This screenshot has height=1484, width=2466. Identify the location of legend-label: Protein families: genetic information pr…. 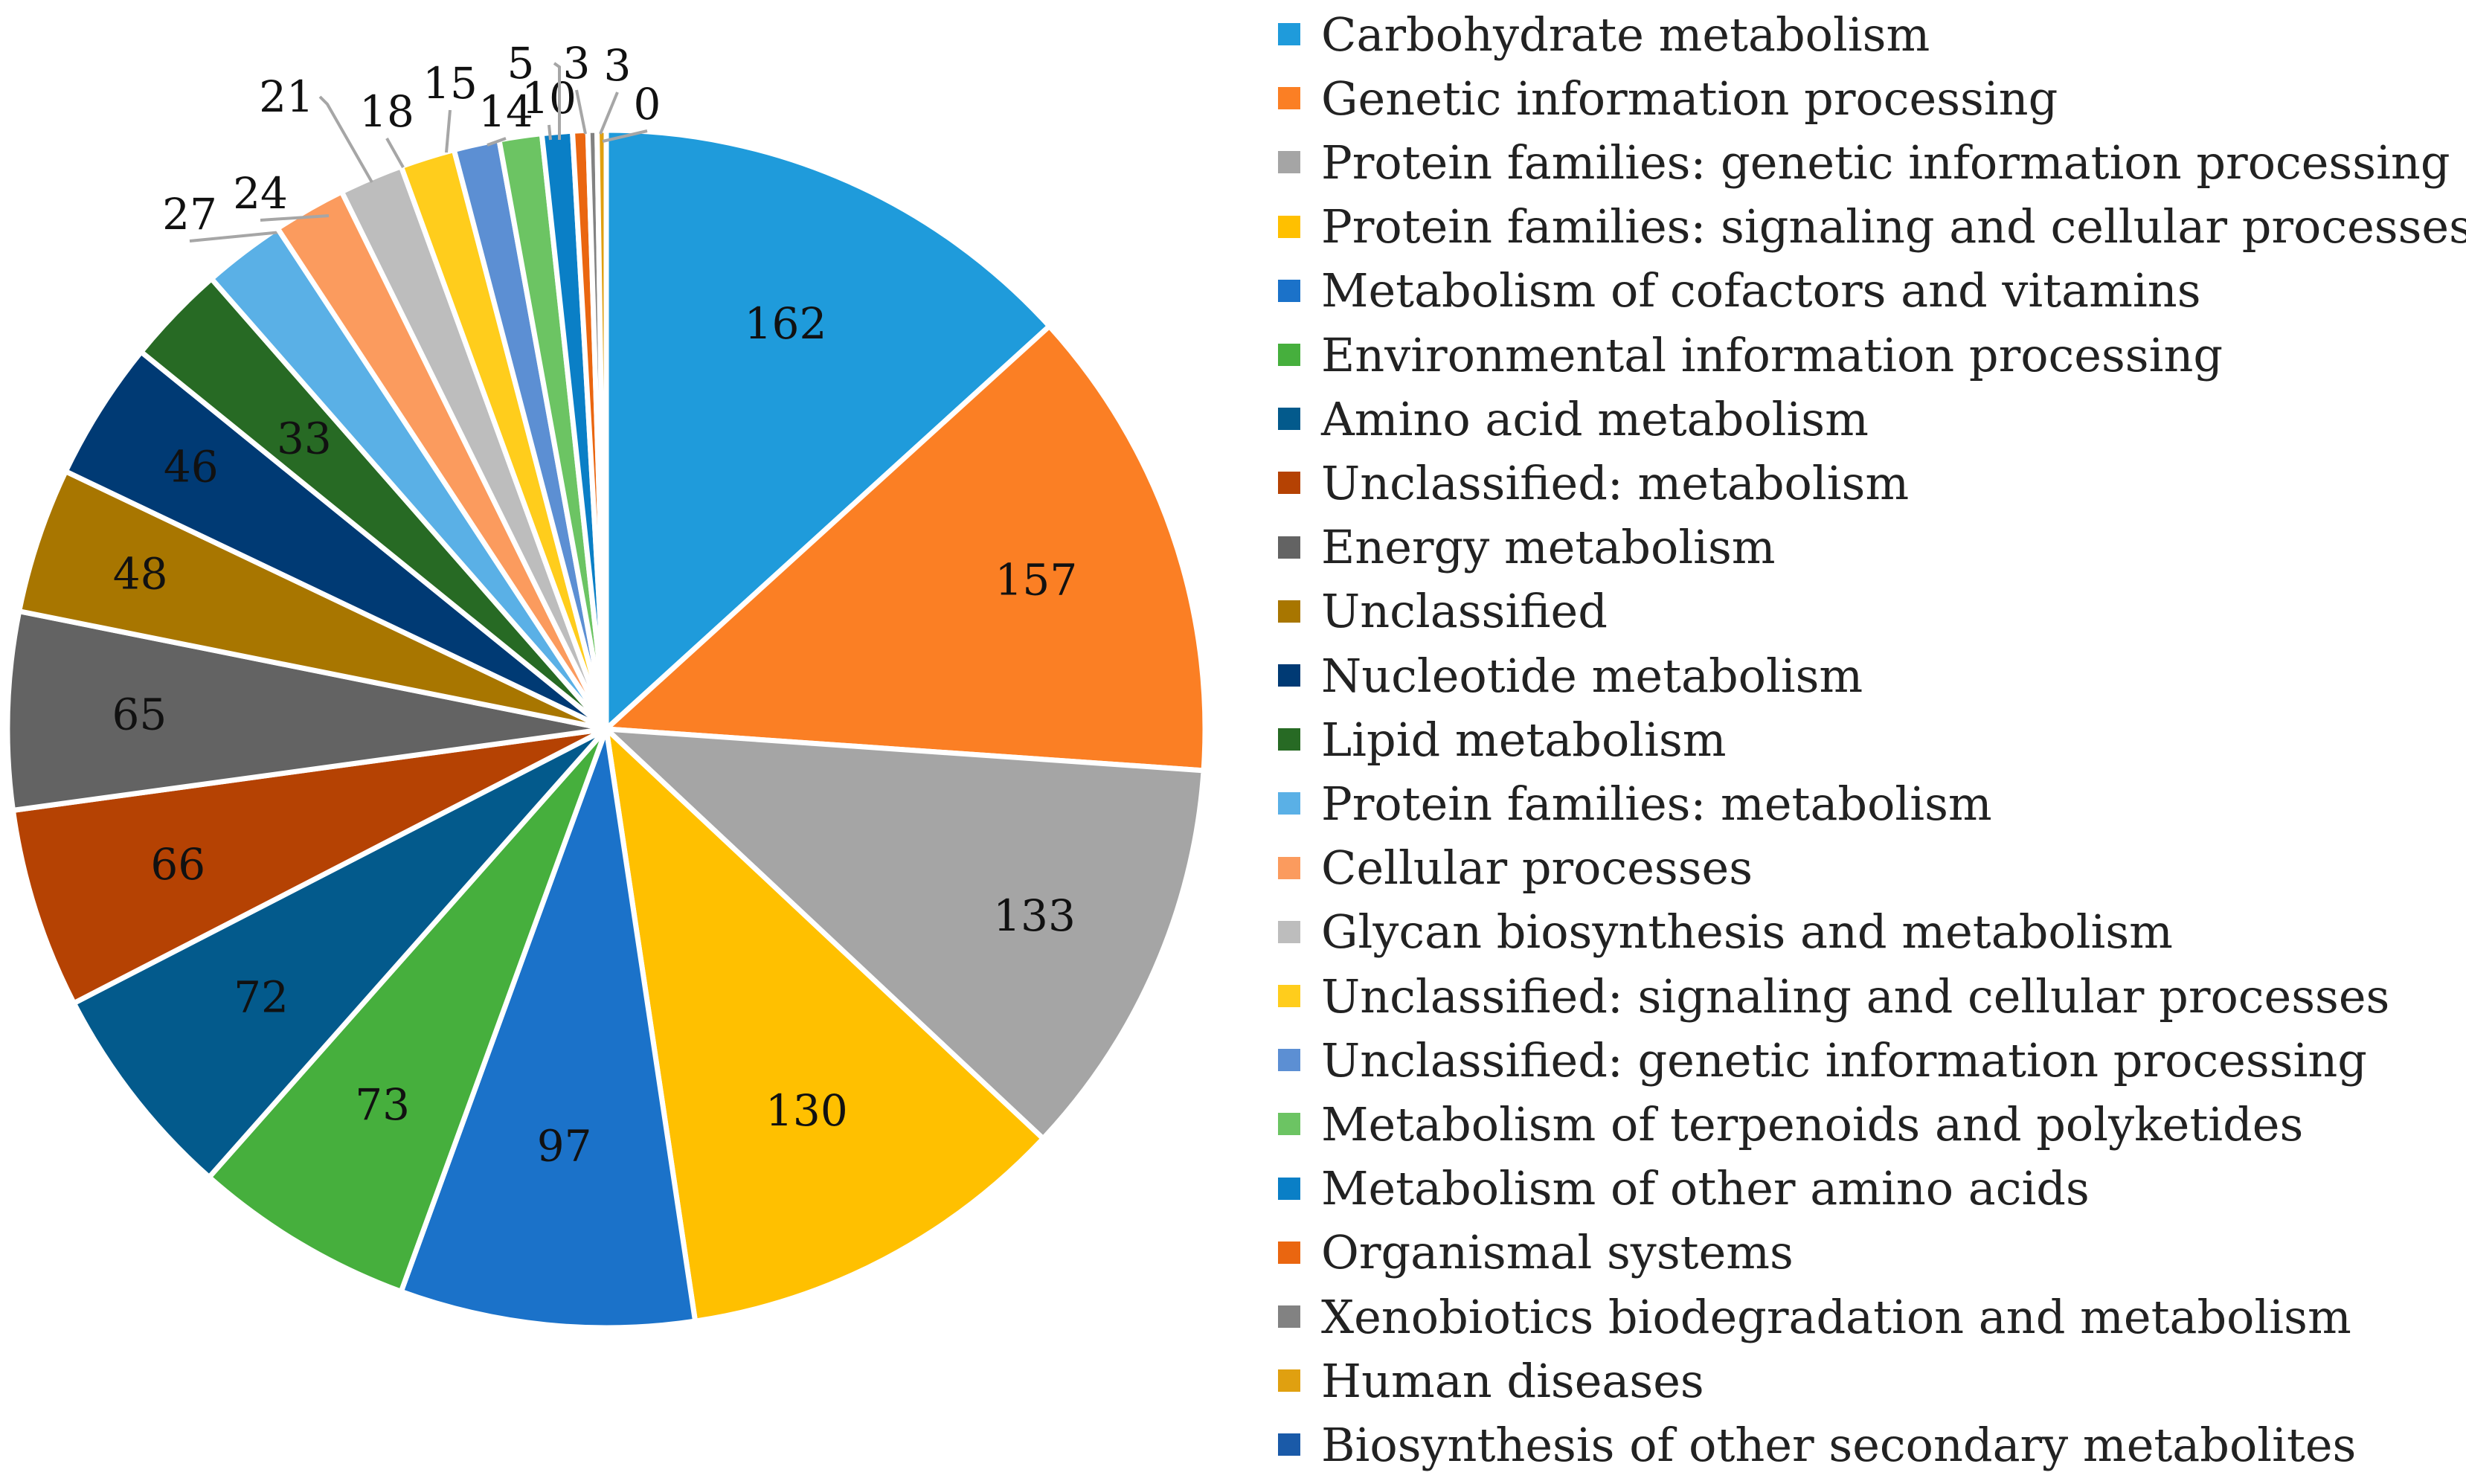
(1885, 162).